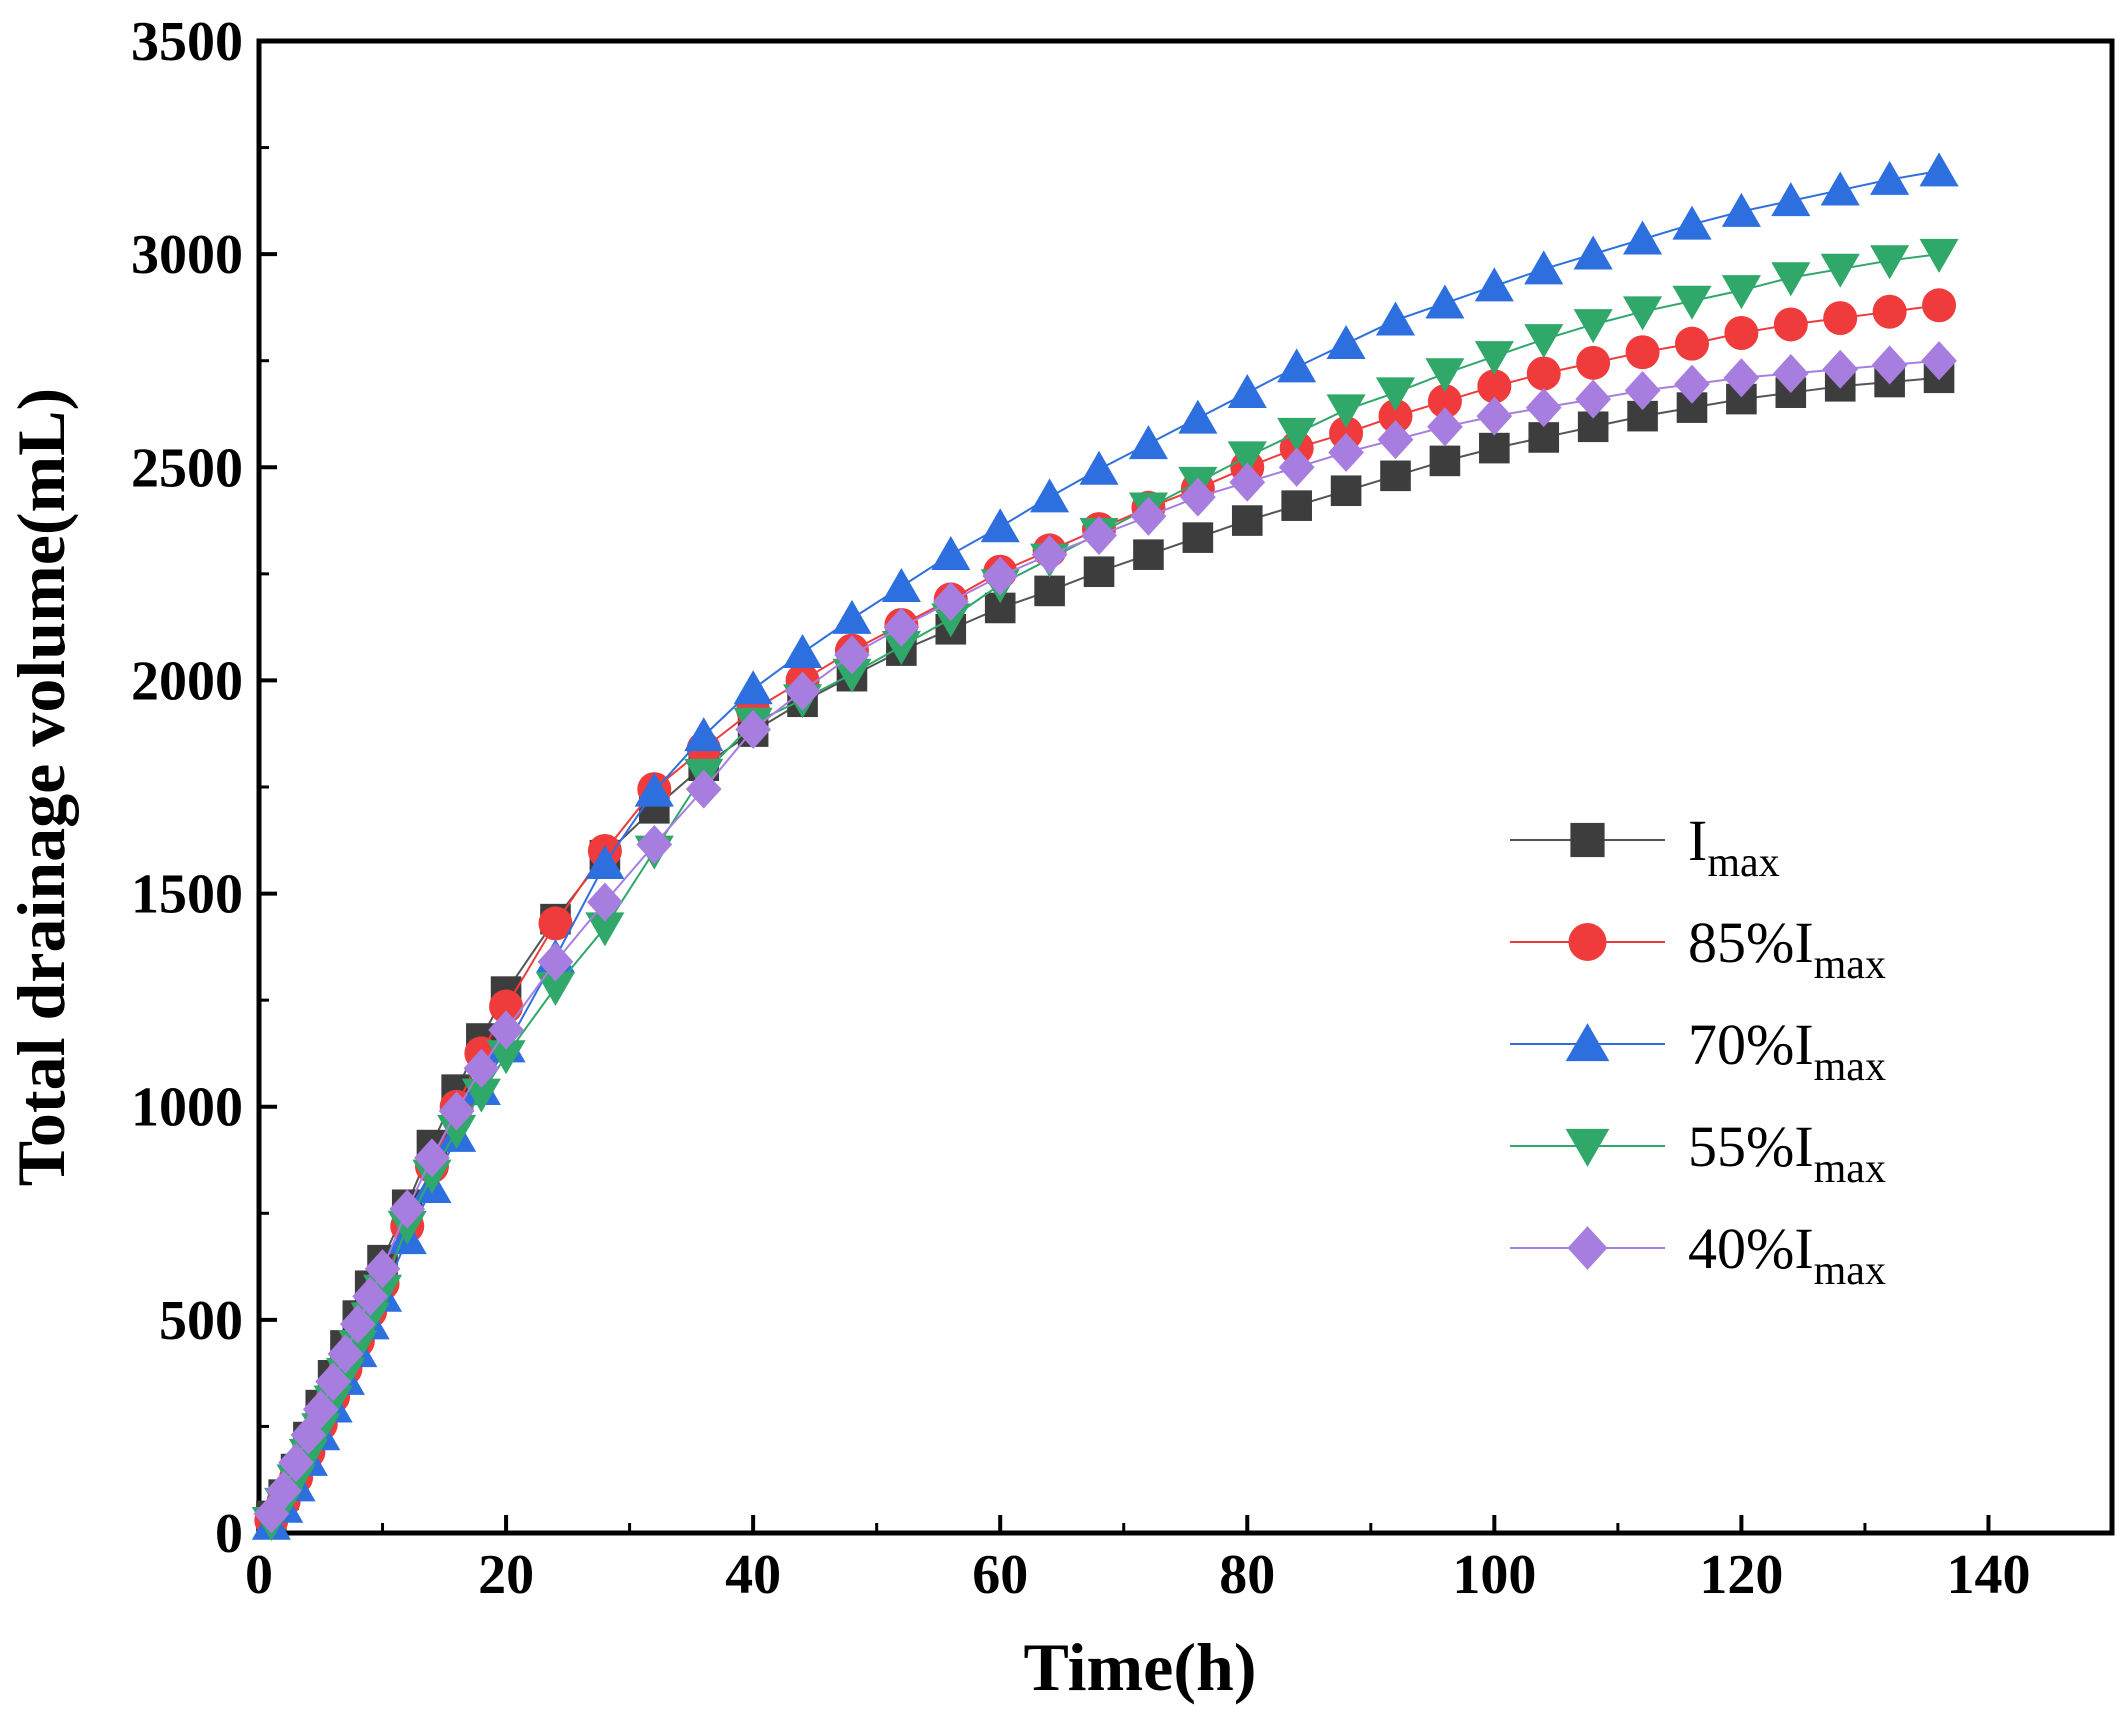 The width and height of the screenshot is (2117, 1710). I want to click on legend-label: 40%Imax, so click(1787, 1255).